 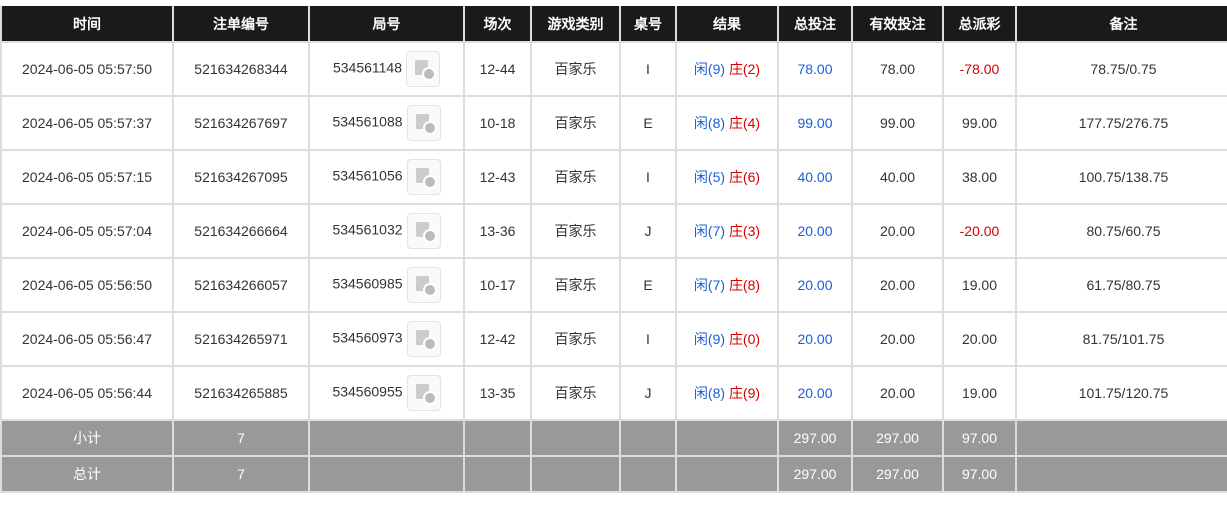 What do you see at coordinates (1121, 24) in the screenshot?
I see `header-note: 备注` at bounding box center [1121, 24].